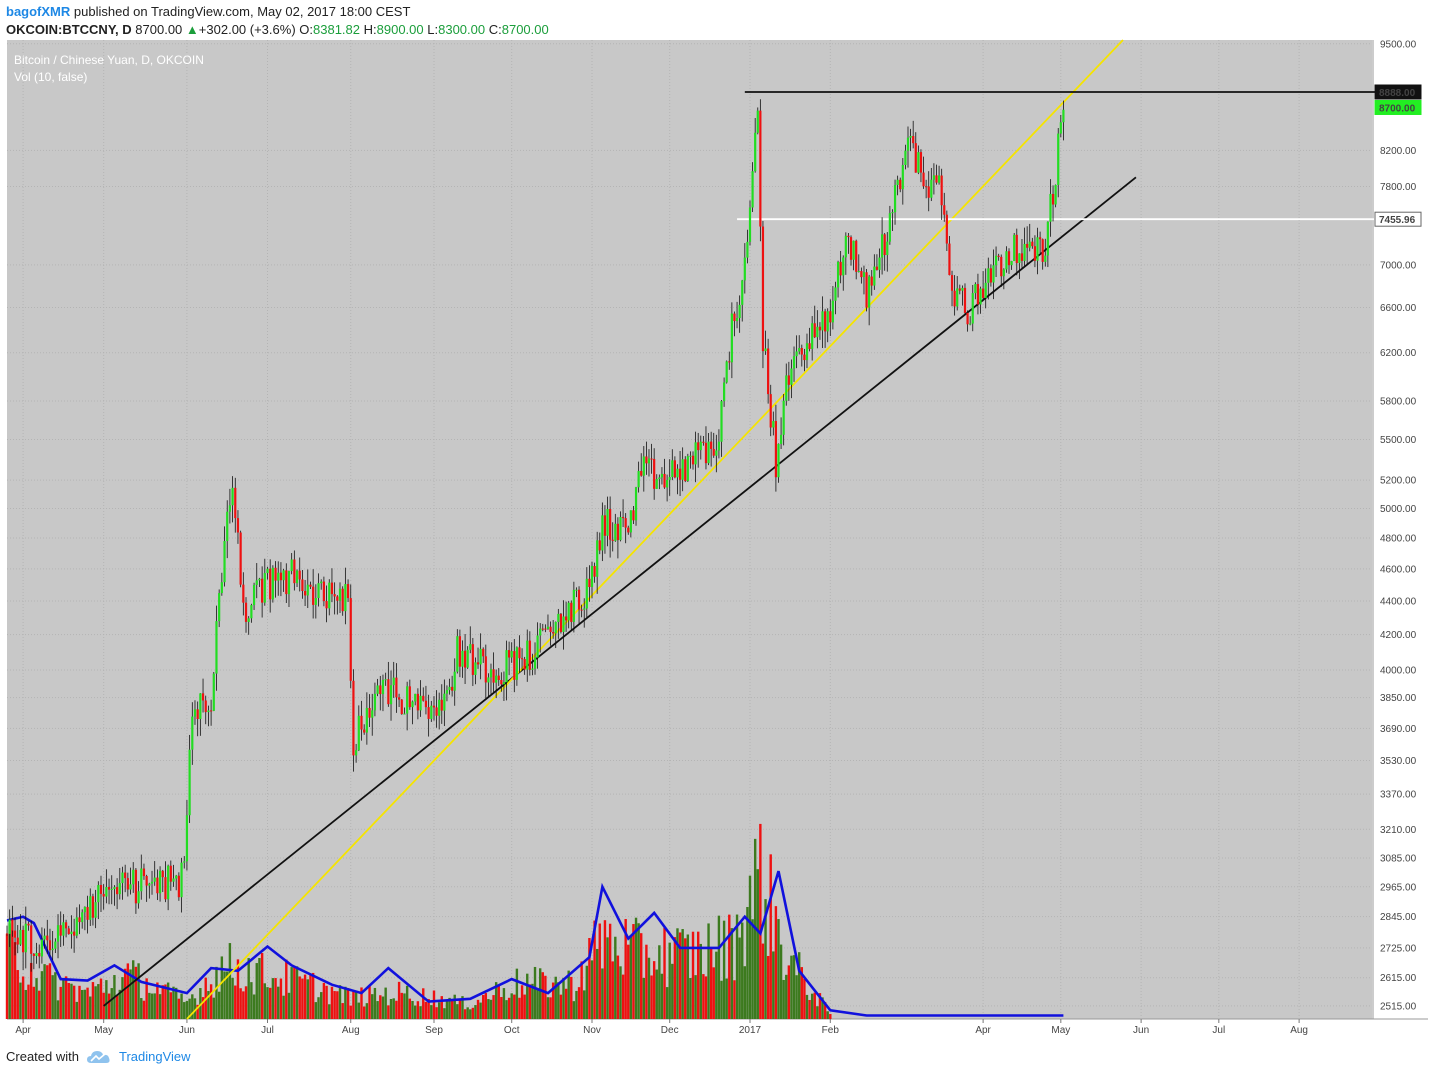  I want to click on last-price-tag: 8700.00, so click(1397, 108).